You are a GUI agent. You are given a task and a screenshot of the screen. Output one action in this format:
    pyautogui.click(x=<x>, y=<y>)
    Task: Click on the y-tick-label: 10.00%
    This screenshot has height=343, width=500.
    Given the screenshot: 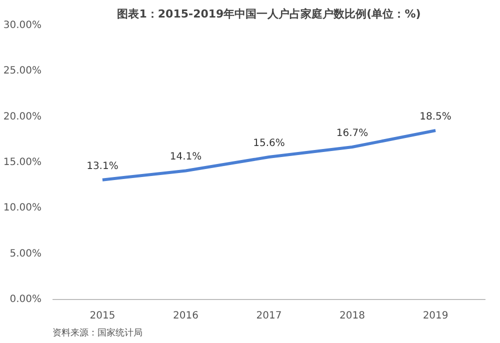 What is the action you would take?
    pyautogui.click(x=22, y=208)
    